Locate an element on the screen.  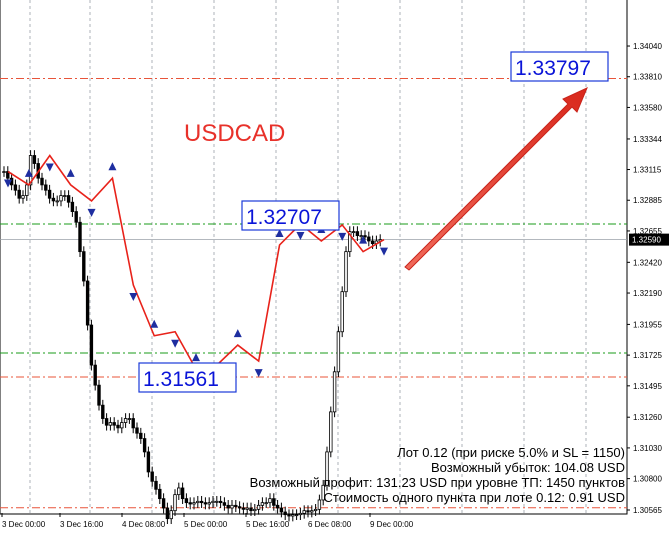
x-tick-label: 4 Dec 08:00 is located at coordinates (144, 524).